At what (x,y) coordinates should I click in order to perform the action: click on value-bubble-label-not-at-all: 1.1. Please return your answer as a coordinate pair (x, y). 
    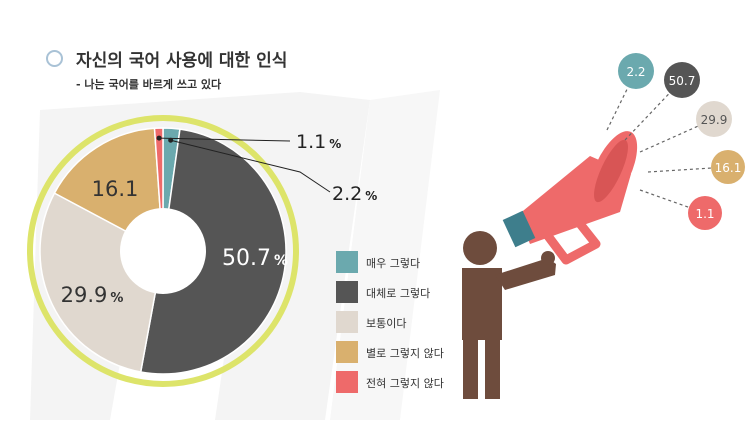
    Looking at the image, I should click on (704, 214).